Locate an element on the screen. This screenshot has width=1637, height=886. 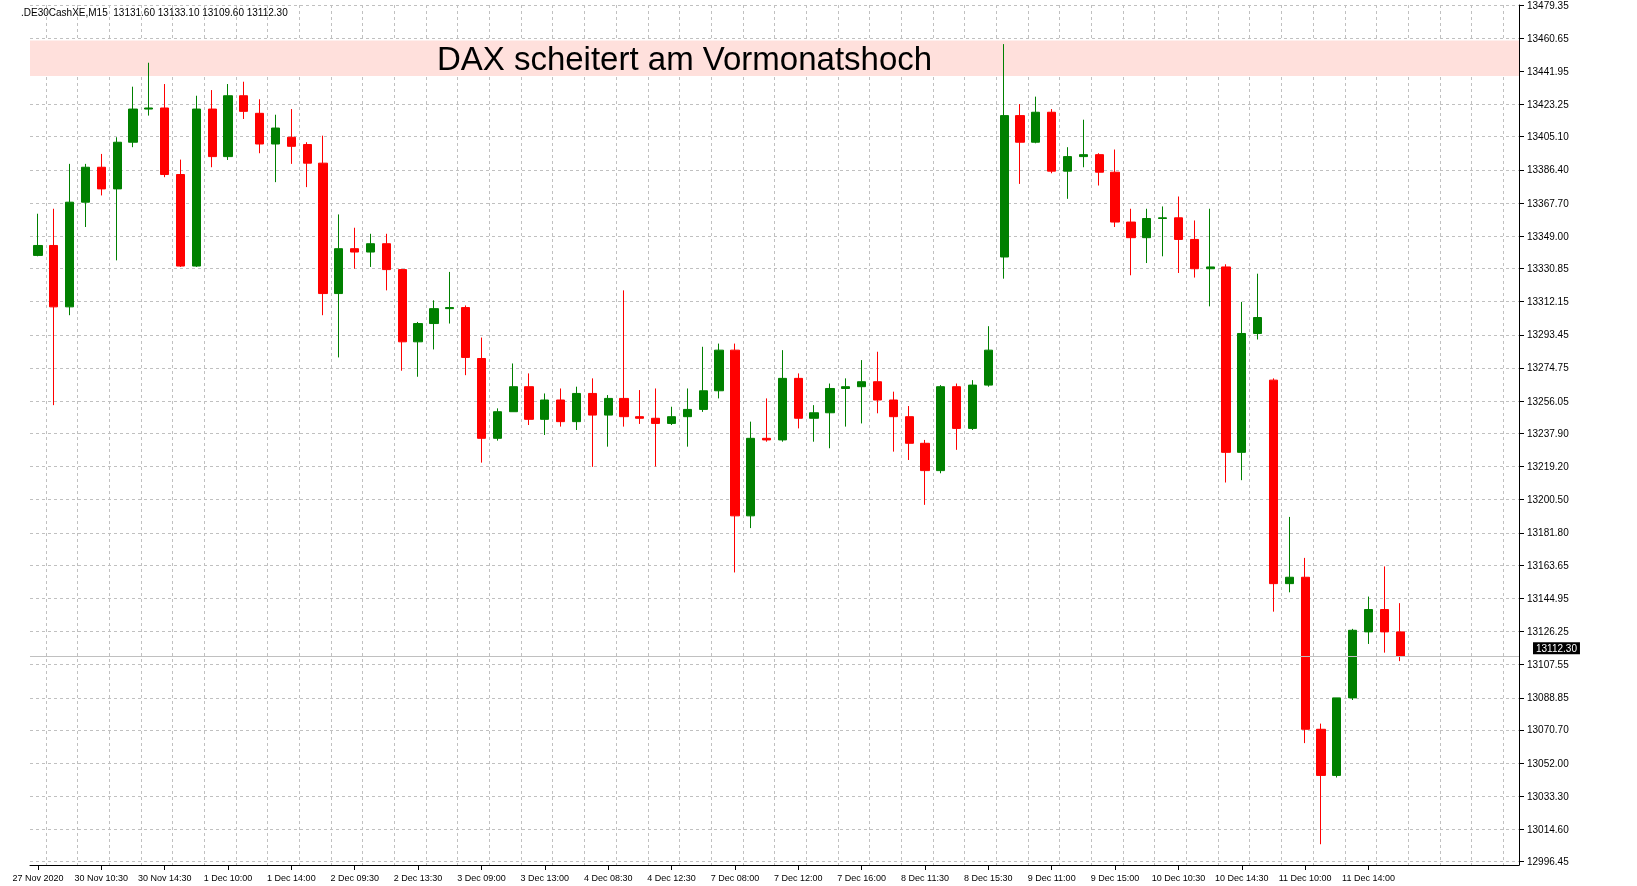
x-tick-label: 8 Dec 11:30 is located at coordinates (925, 877).